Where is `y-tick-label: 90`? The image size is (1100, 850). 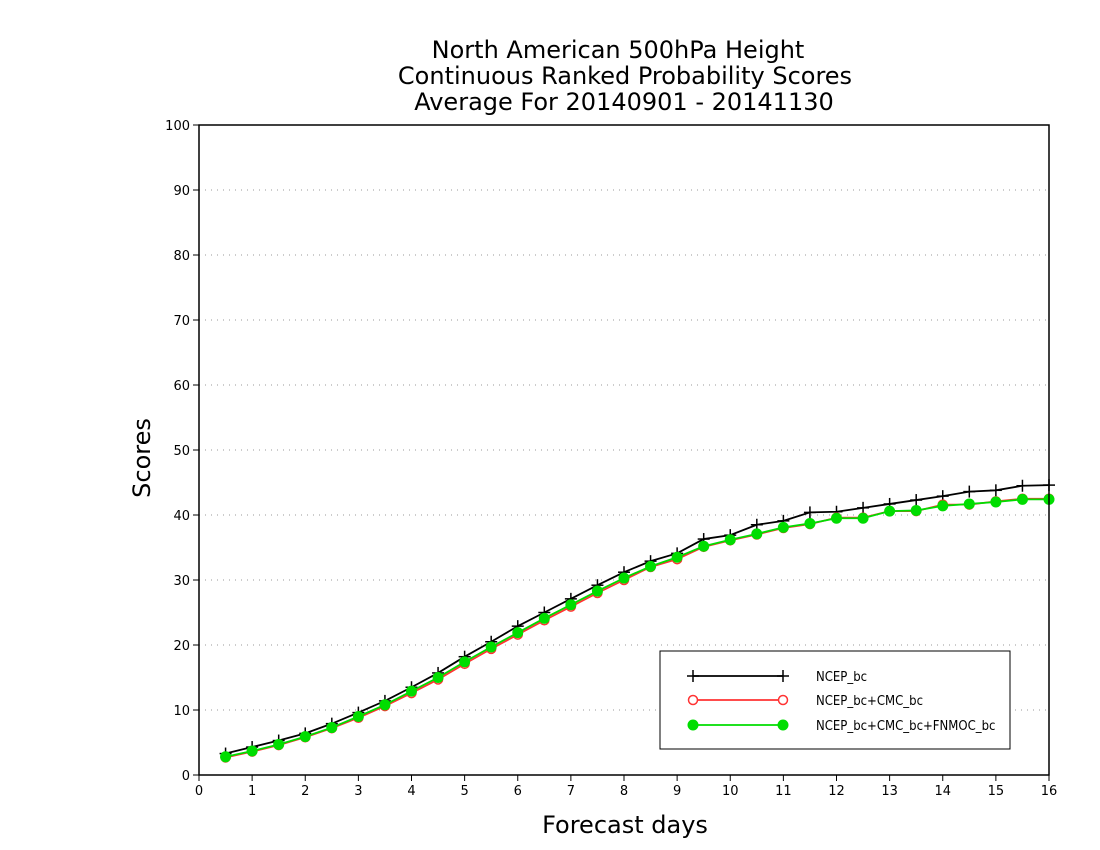 y-tick-label: 90 is located at coordinates (181, 191).